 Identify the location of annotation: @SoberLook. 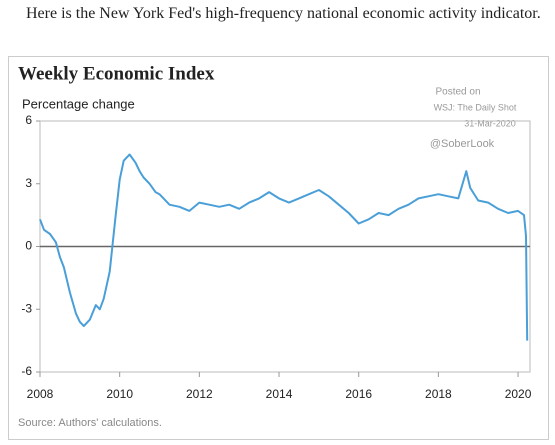
(462, 144).